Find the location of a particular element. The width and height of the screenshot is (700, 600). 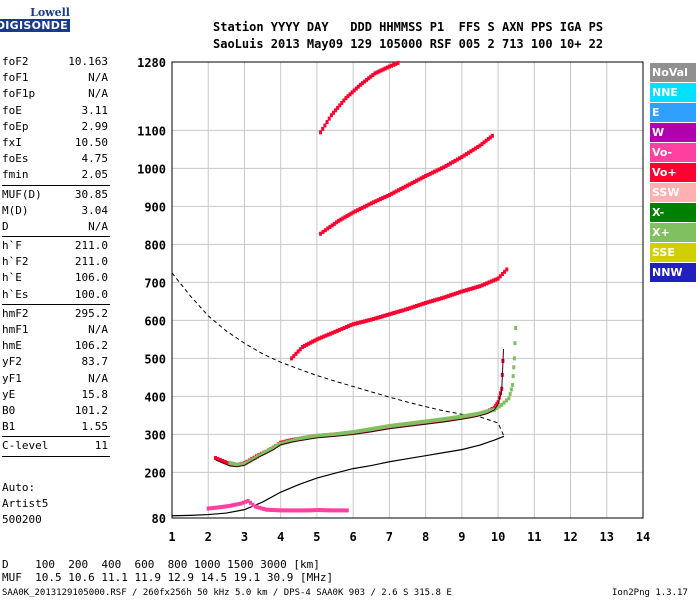

param-name: foE is located at coordinates (12, 110).